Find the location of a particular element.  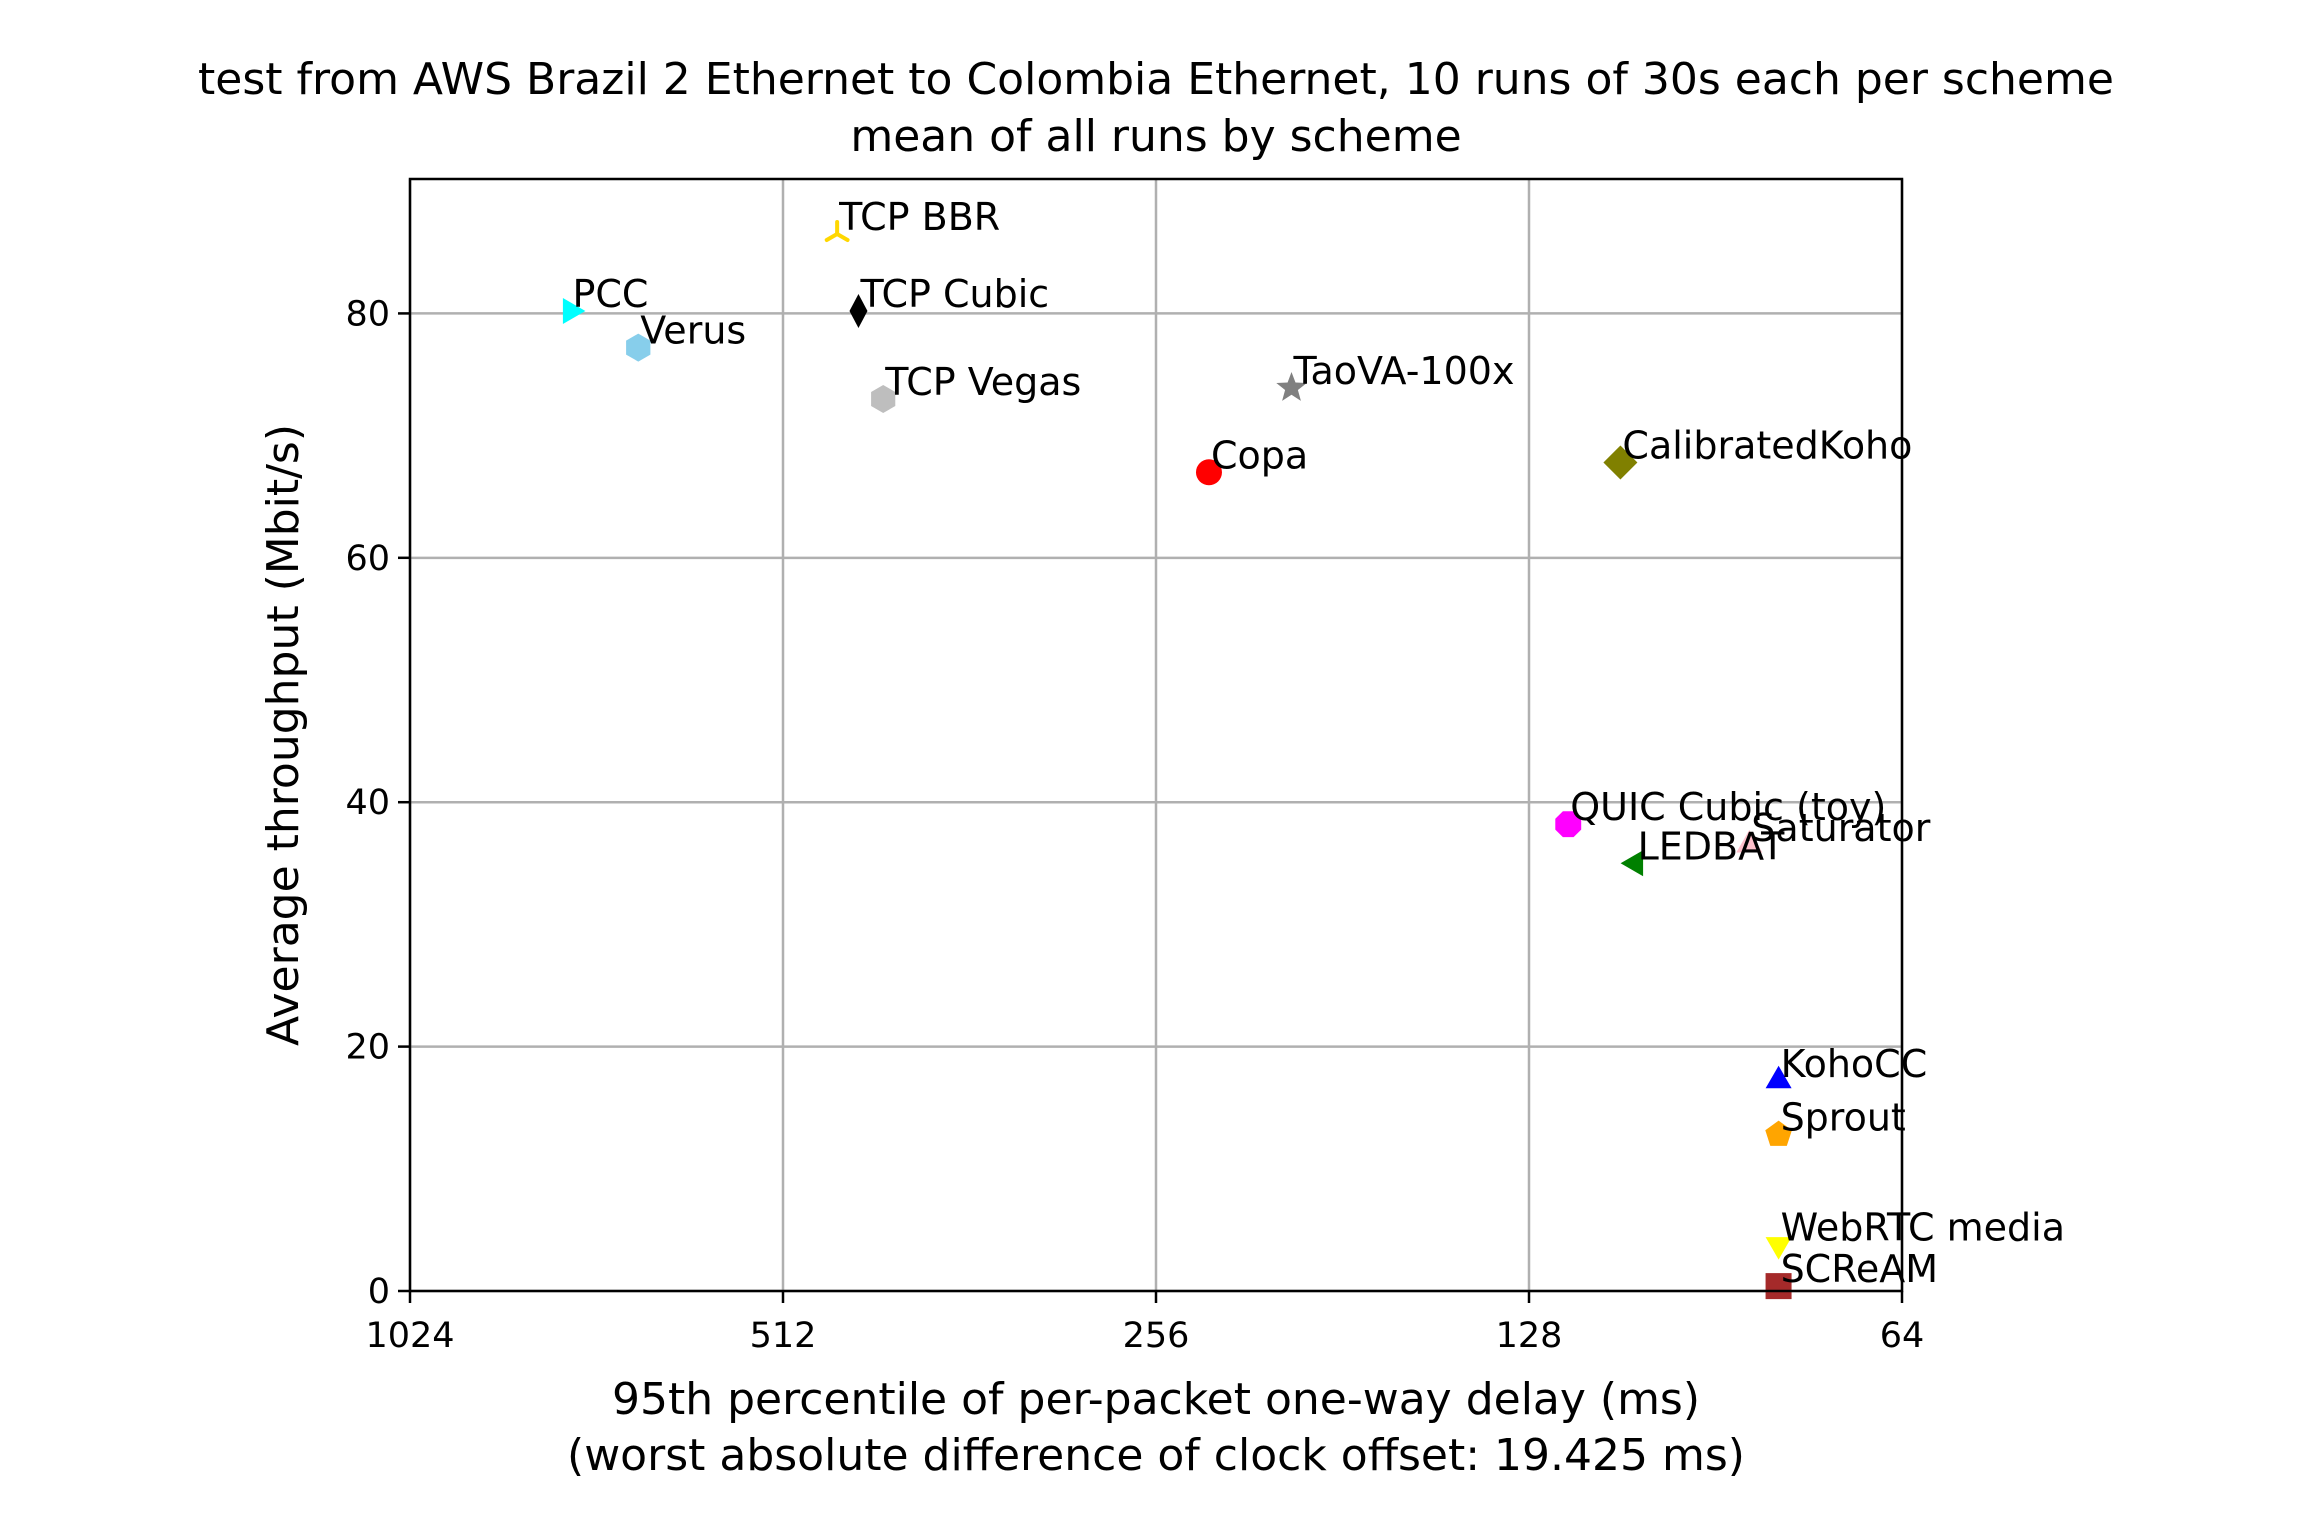

data-point-quic-cubic-toy is located at coordinates (1568, 824).